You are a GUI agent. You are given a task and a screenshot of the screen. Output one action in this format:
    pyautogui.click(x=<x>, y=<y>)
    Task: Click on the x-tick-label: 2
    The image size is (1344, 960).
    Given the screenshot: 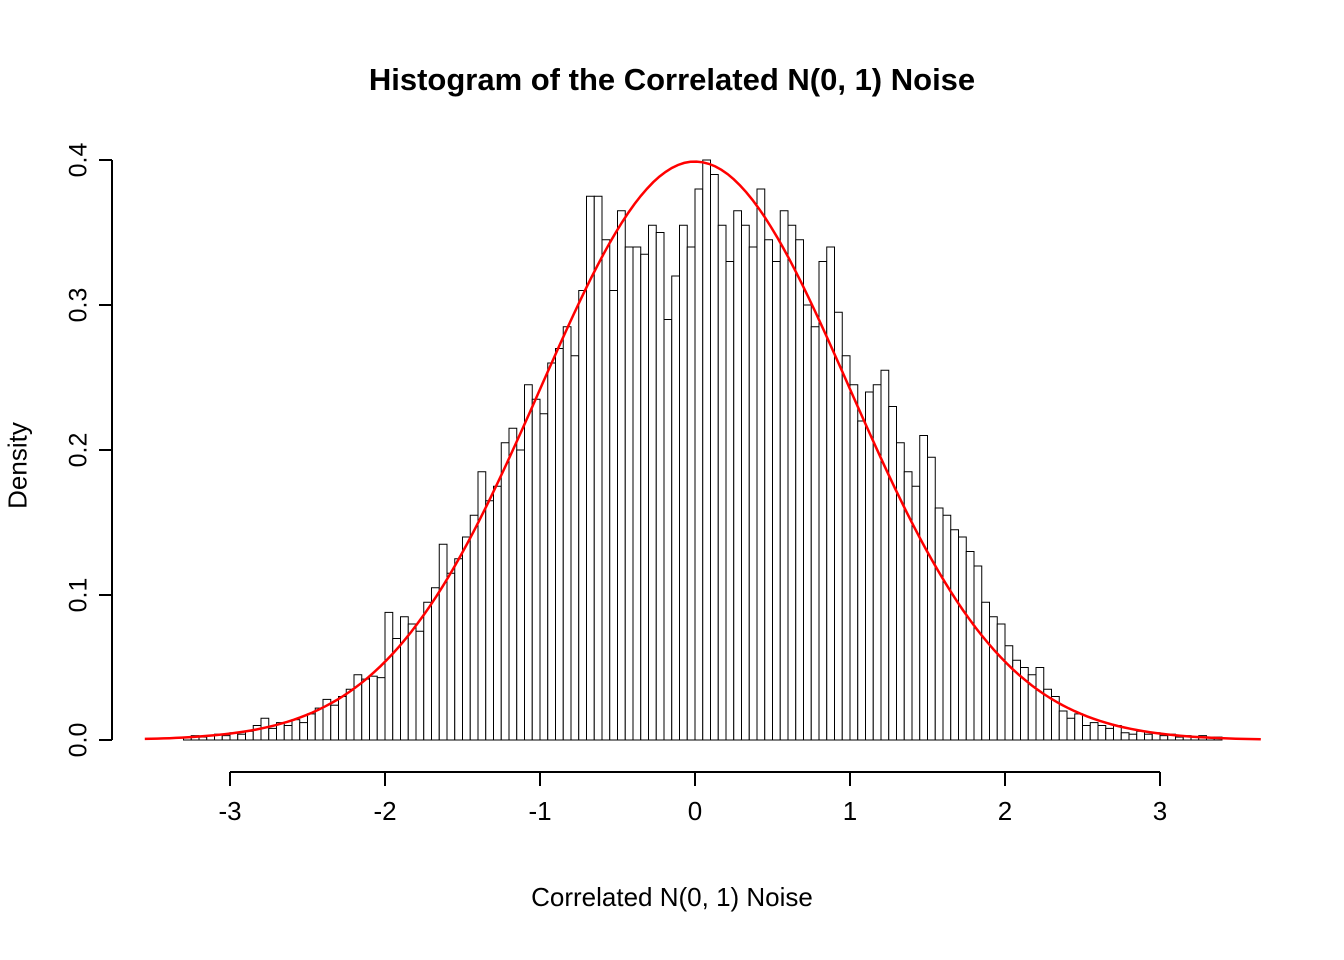 What is the action you would take?
    pyautogui.click(x=1005, y=811)
    